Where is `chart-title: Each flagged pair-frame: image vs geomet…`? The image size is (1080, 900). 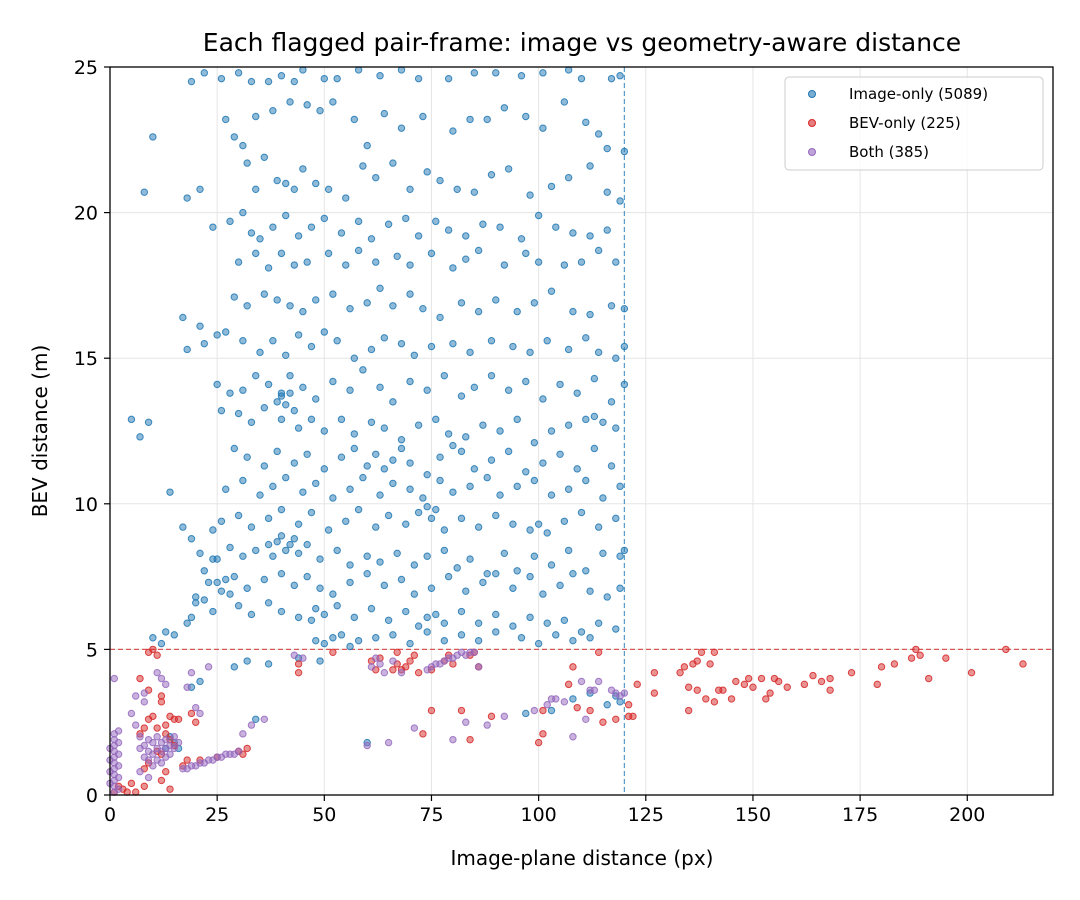
chart-title: Each flagged pair-frame: image vs geomet… is located at coordinates (582, 42).